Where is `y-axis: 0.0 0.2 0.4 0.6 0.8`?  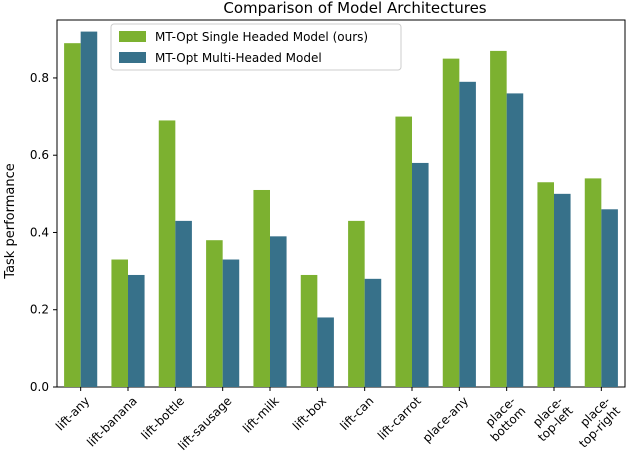 y-axis: 0.0 0.2 0.4 0.6 0.8 is located at coordinates (43, 232).